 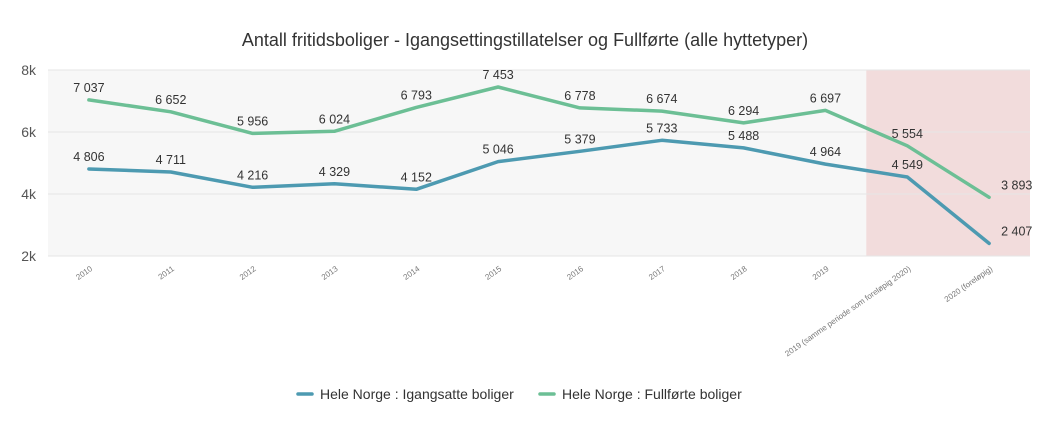 What do you see at coordinates (417, 394) in the screenshot?
I see `legend-label: Hele Norge : Igangsatte boliger` at bounding box center [417, 394].